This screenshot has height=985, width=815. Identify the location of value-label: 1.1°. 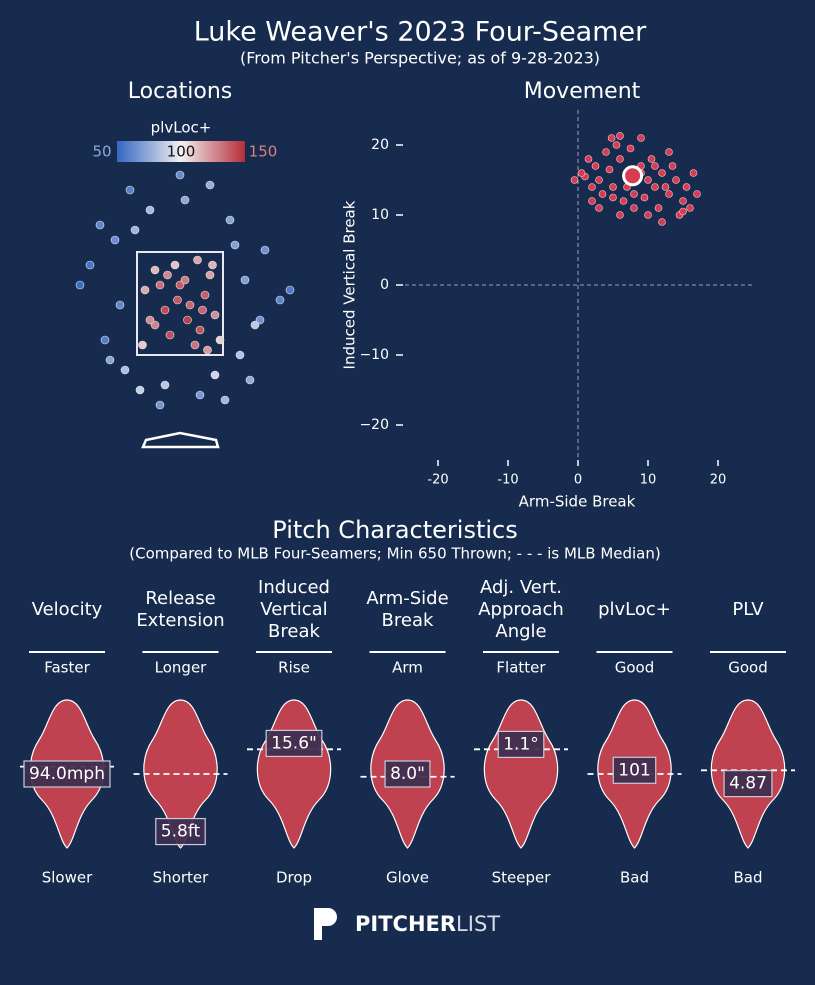
(521, 744).